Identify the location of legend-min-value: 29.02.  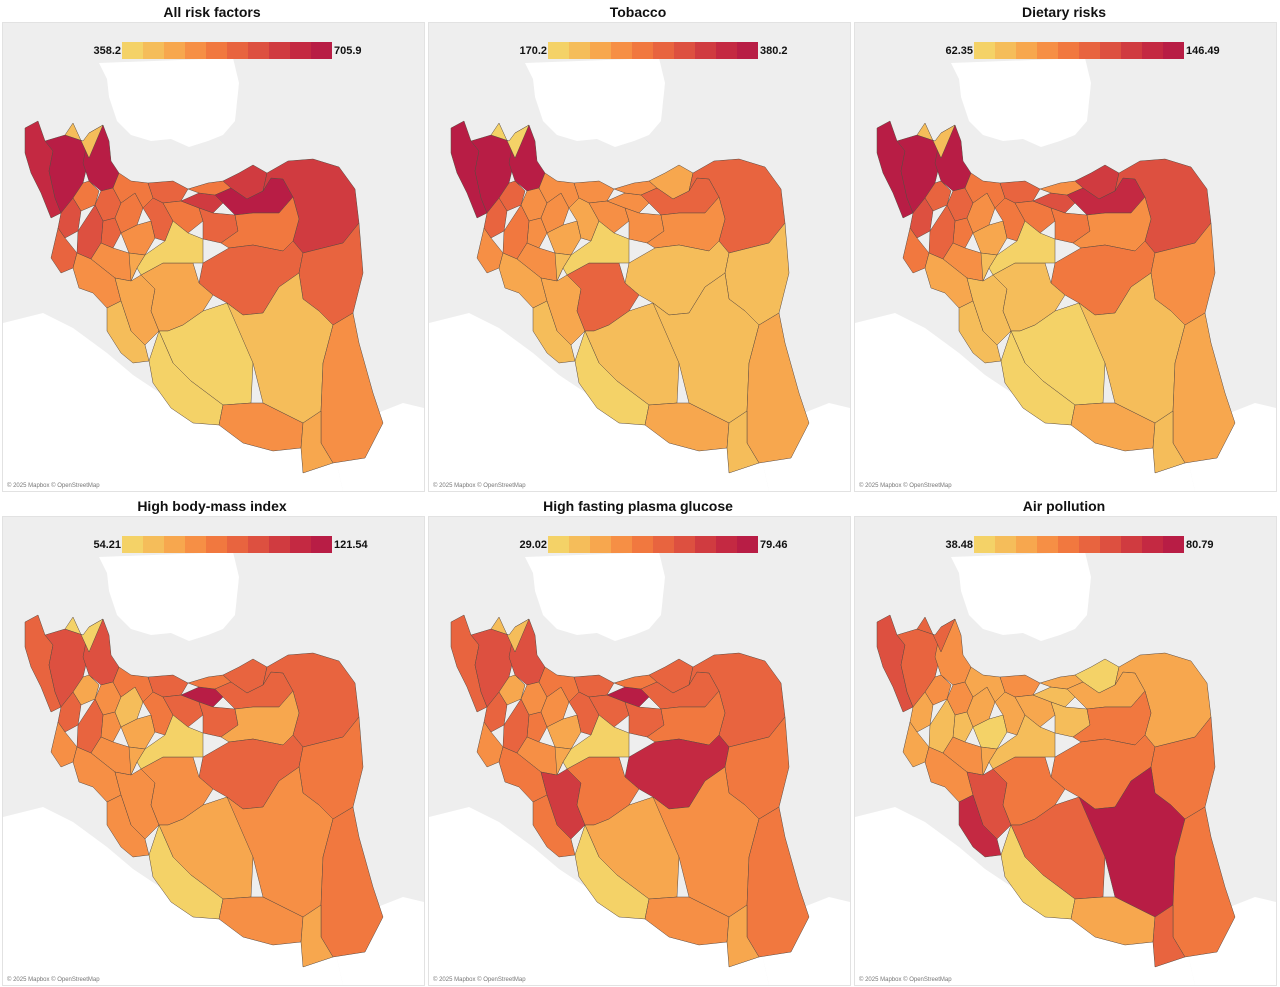
(533, 545).